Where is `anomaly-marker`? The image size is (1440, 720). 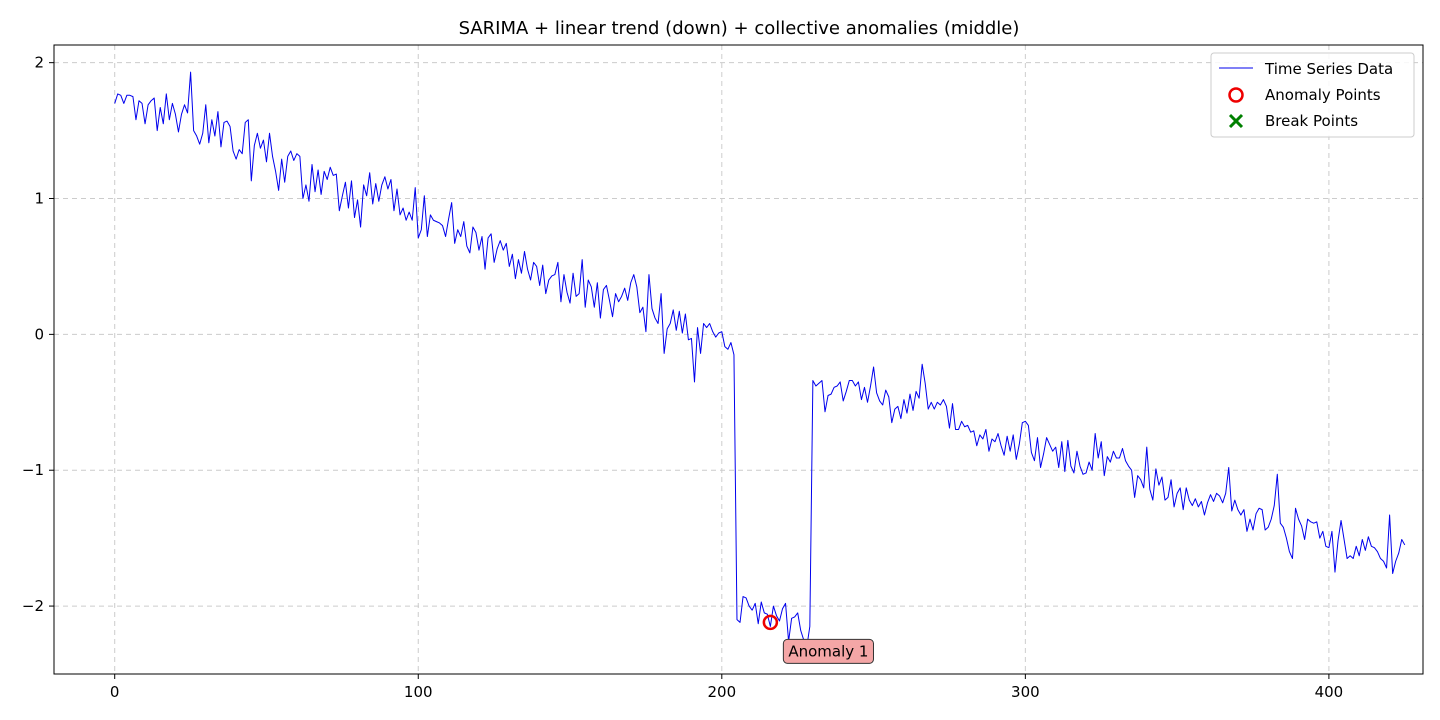
anomaly-marker is located at coordinates (770, 622).